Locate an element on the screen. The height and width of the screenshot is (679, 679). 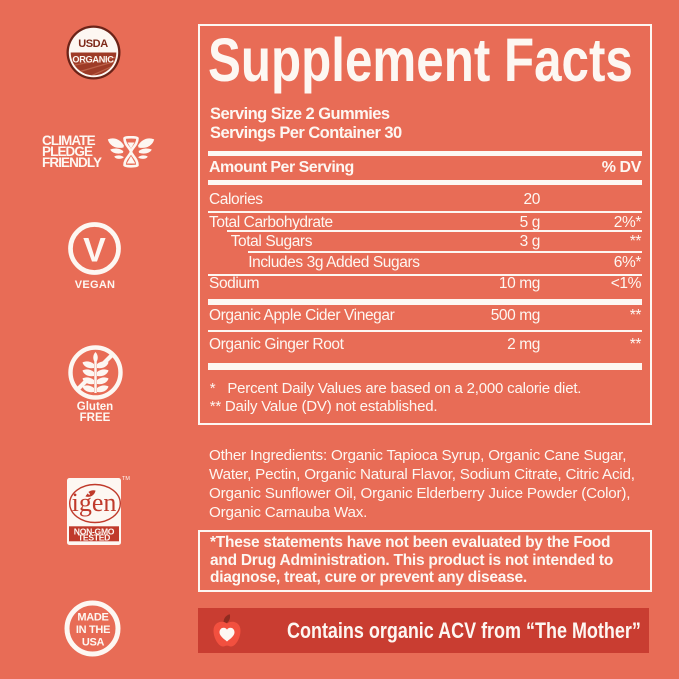
svg-text: ORGANIC is located at coordinates (93, 59).